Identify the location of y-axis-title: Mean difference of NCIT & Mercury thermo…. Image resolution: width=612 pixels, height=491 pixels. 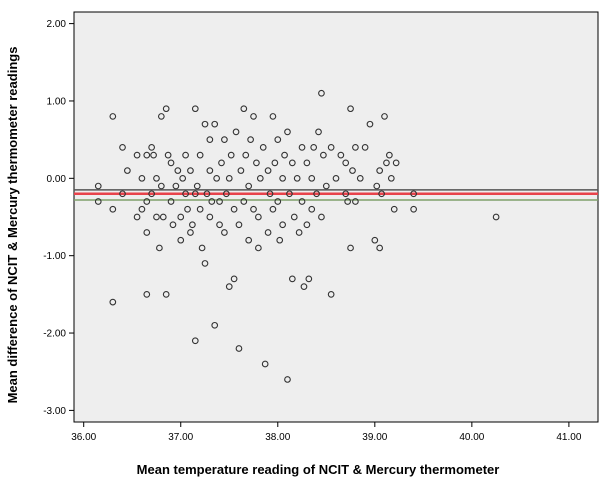
(12, 225).